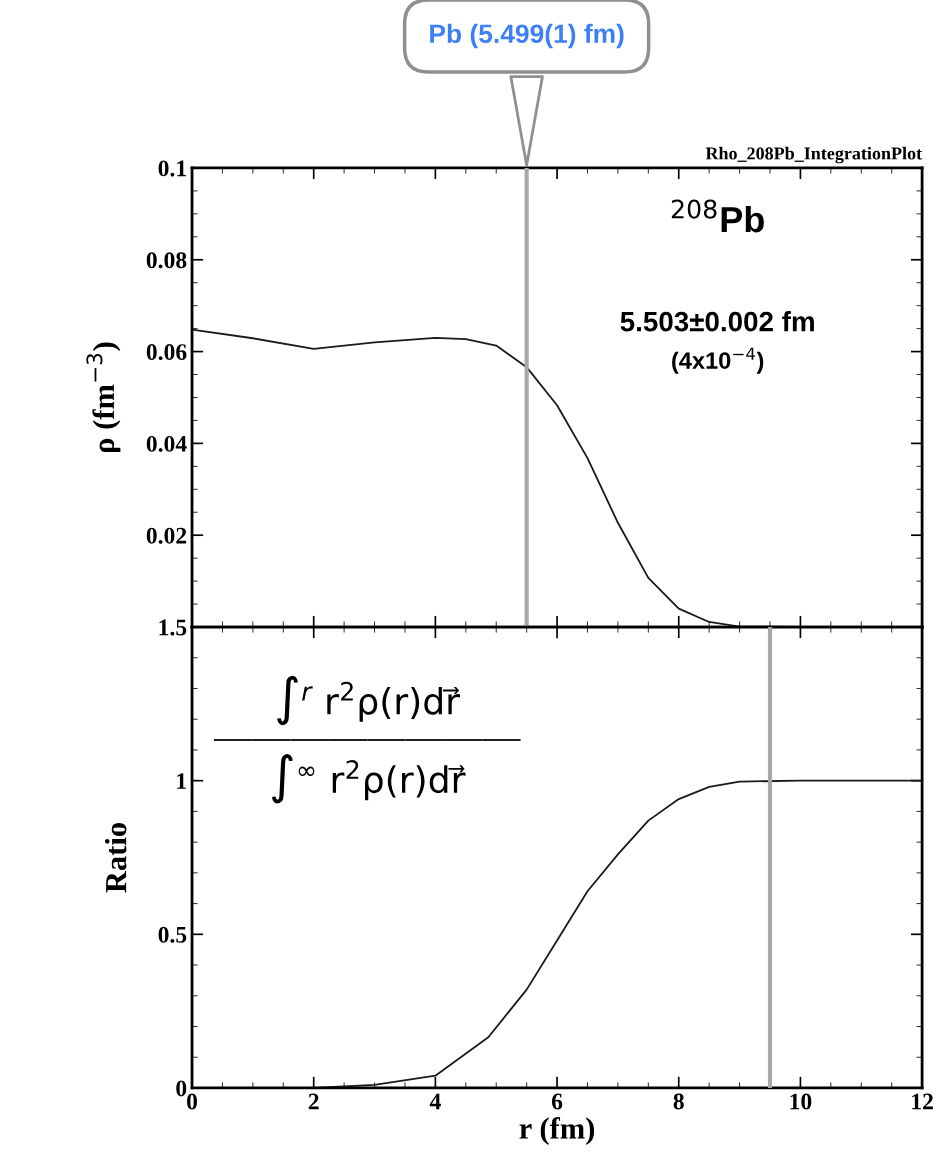  What do you see at coordinates (166, 352) in the screenshot?
I see `y-tick-label: 0.06` at bounding box center [166, 352].